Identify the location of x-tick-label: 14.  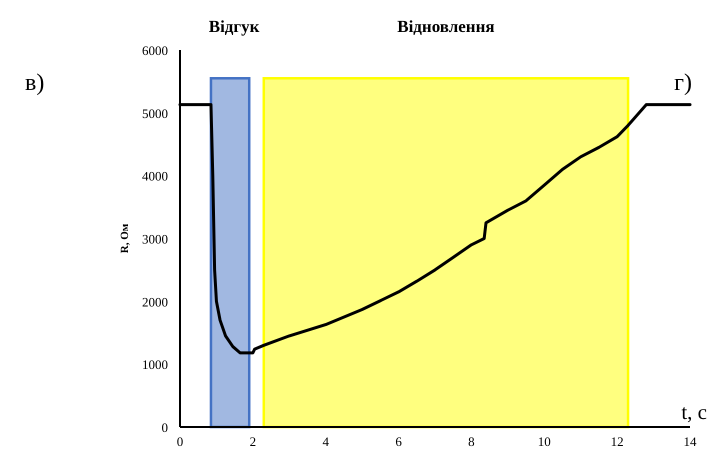
(690, 441).